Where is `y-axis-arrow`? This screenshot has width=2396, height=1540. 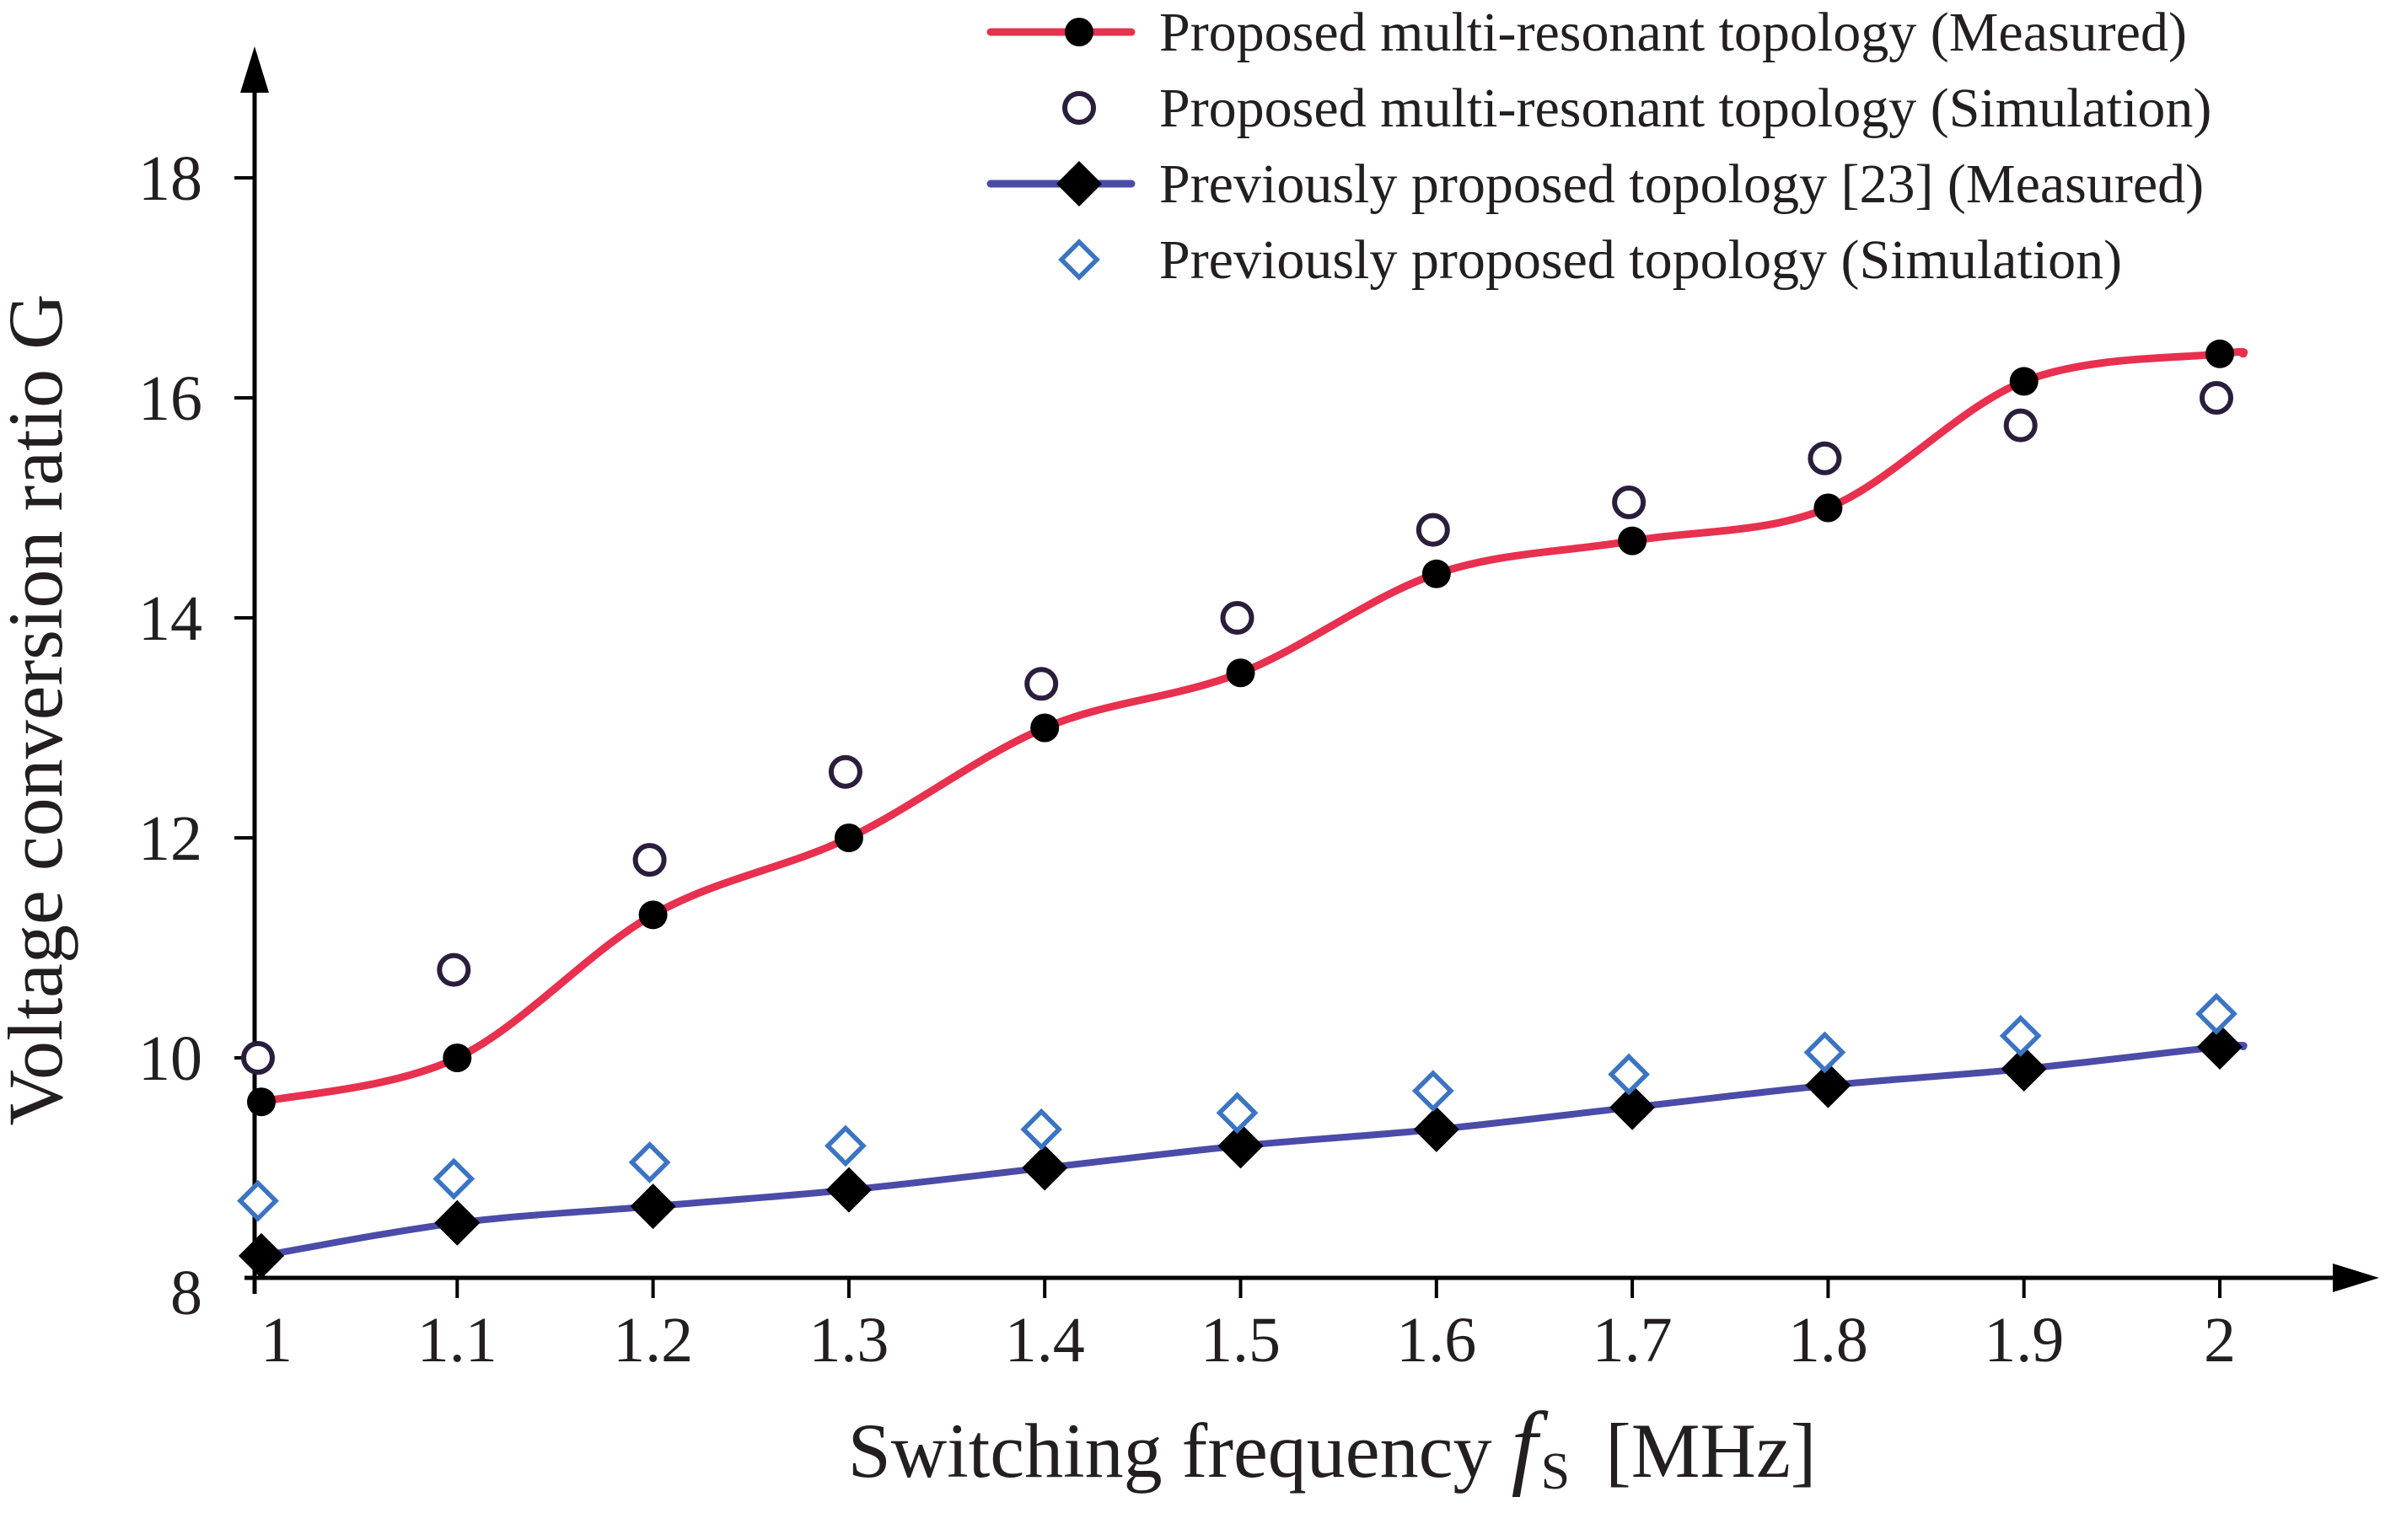 y-axis-arrow is located at coordinates (254, 69).